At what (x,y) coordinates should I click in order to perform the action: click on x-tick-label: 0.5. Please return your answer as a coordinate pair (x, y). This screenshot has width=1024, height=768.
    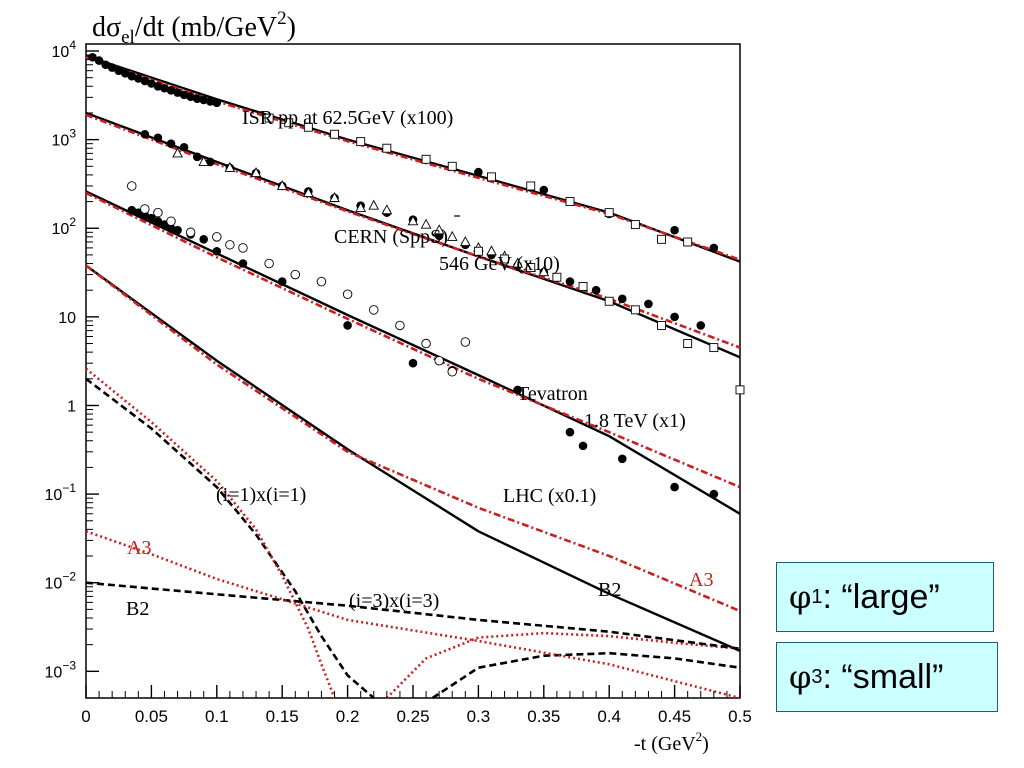
    Looking at the image, I should click on (740, 716).